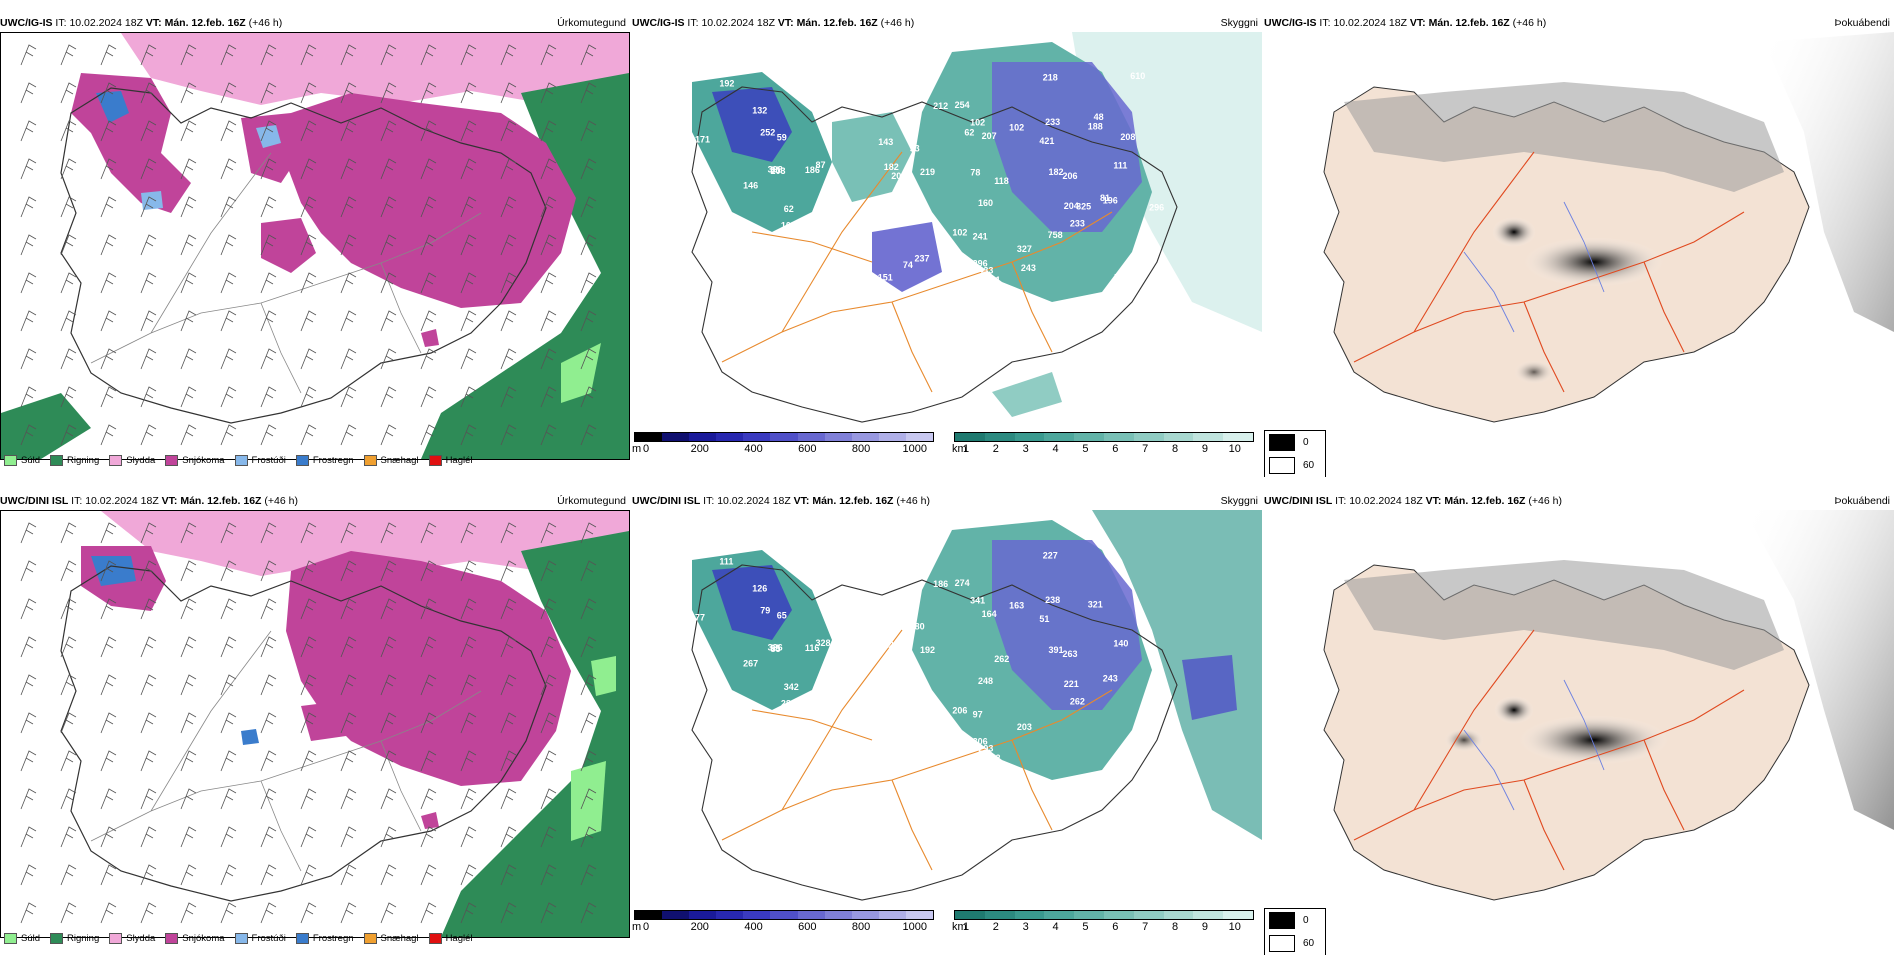  What do you see at coordinates (74, 938) in the screenshot?
I see `legend-item: Rigning` at bounding box center [74, 938].